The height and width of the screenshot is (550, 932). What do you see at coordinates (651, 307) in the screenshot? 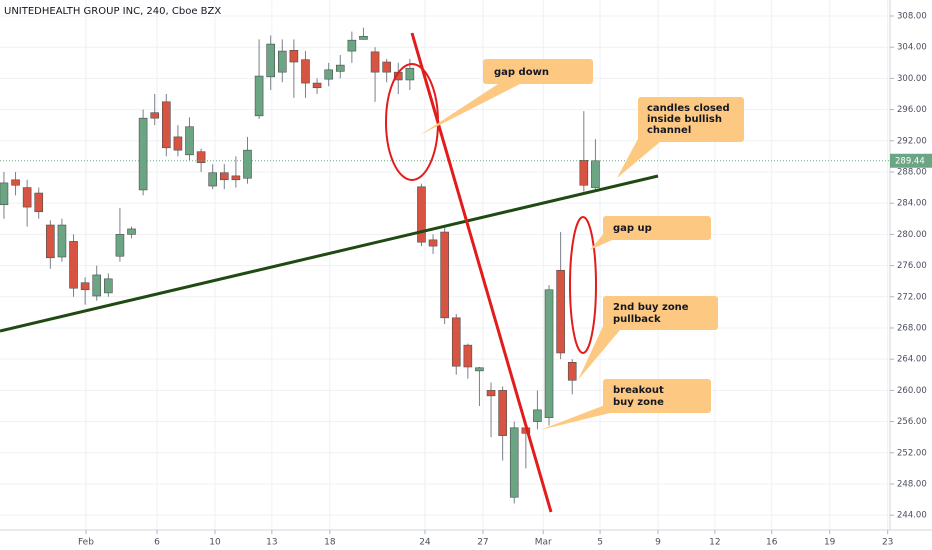
I see `callout-text: 2nd buy zone` at bounding box center [651, 307].